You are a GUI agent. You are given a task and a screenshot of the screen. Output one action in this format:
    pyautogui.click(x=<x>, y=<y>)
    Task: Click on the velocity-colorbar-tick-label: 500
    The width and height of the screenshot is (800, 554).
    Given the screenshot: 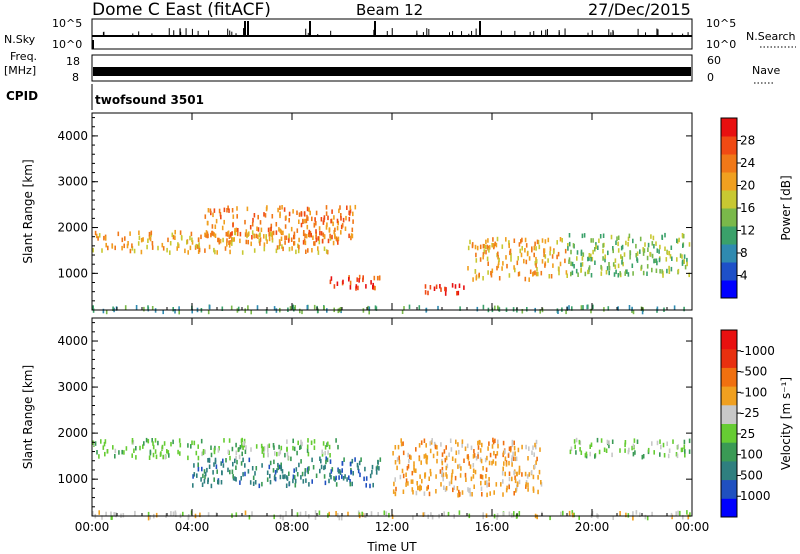 What is the action you would take?
    pyautogui.click(x=751, y=475)
    